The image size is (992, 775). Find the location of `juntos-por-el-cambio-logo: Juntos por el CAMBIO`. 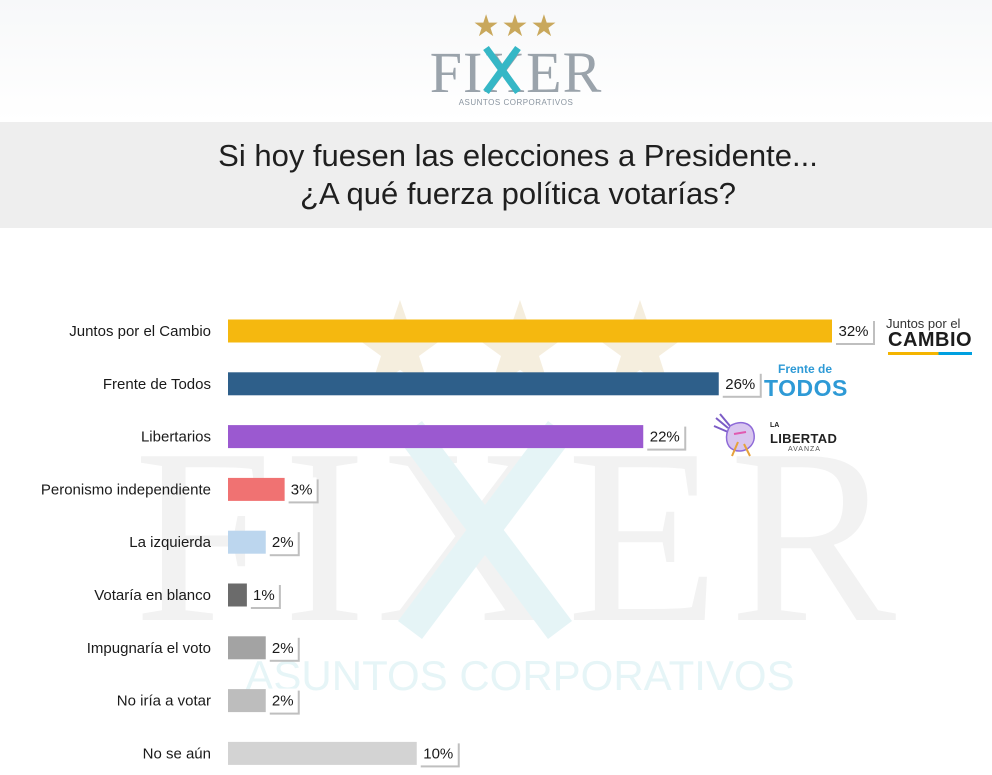

juntos-por-el-cambio-logo: Juntos por el CAMBIO is located at coordinates (930, 336).